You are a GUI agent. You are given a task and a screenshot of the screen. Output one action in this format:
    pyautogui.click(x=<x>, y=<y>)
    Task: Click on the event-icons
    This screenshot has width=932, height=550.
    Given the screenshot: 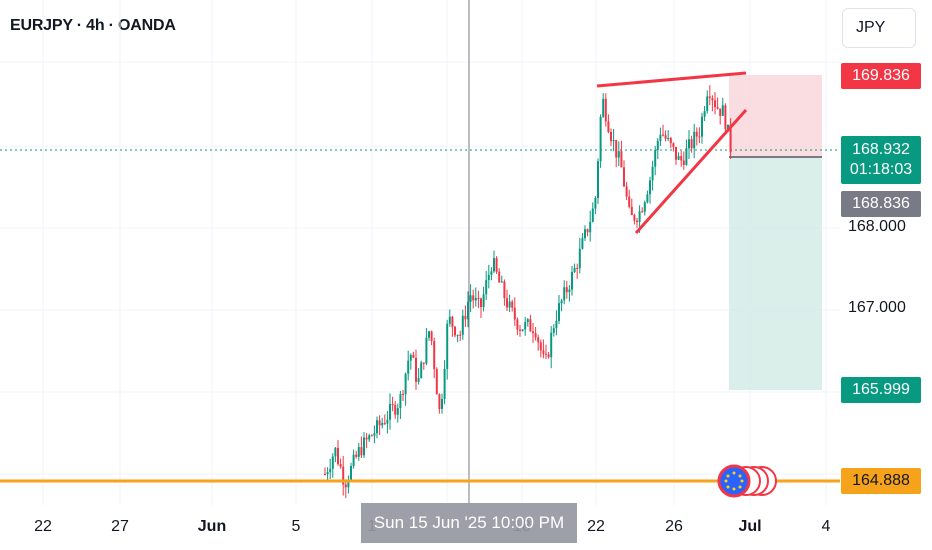 What is the action you would take?
    pyautogui.click(x=747, y=481)
    